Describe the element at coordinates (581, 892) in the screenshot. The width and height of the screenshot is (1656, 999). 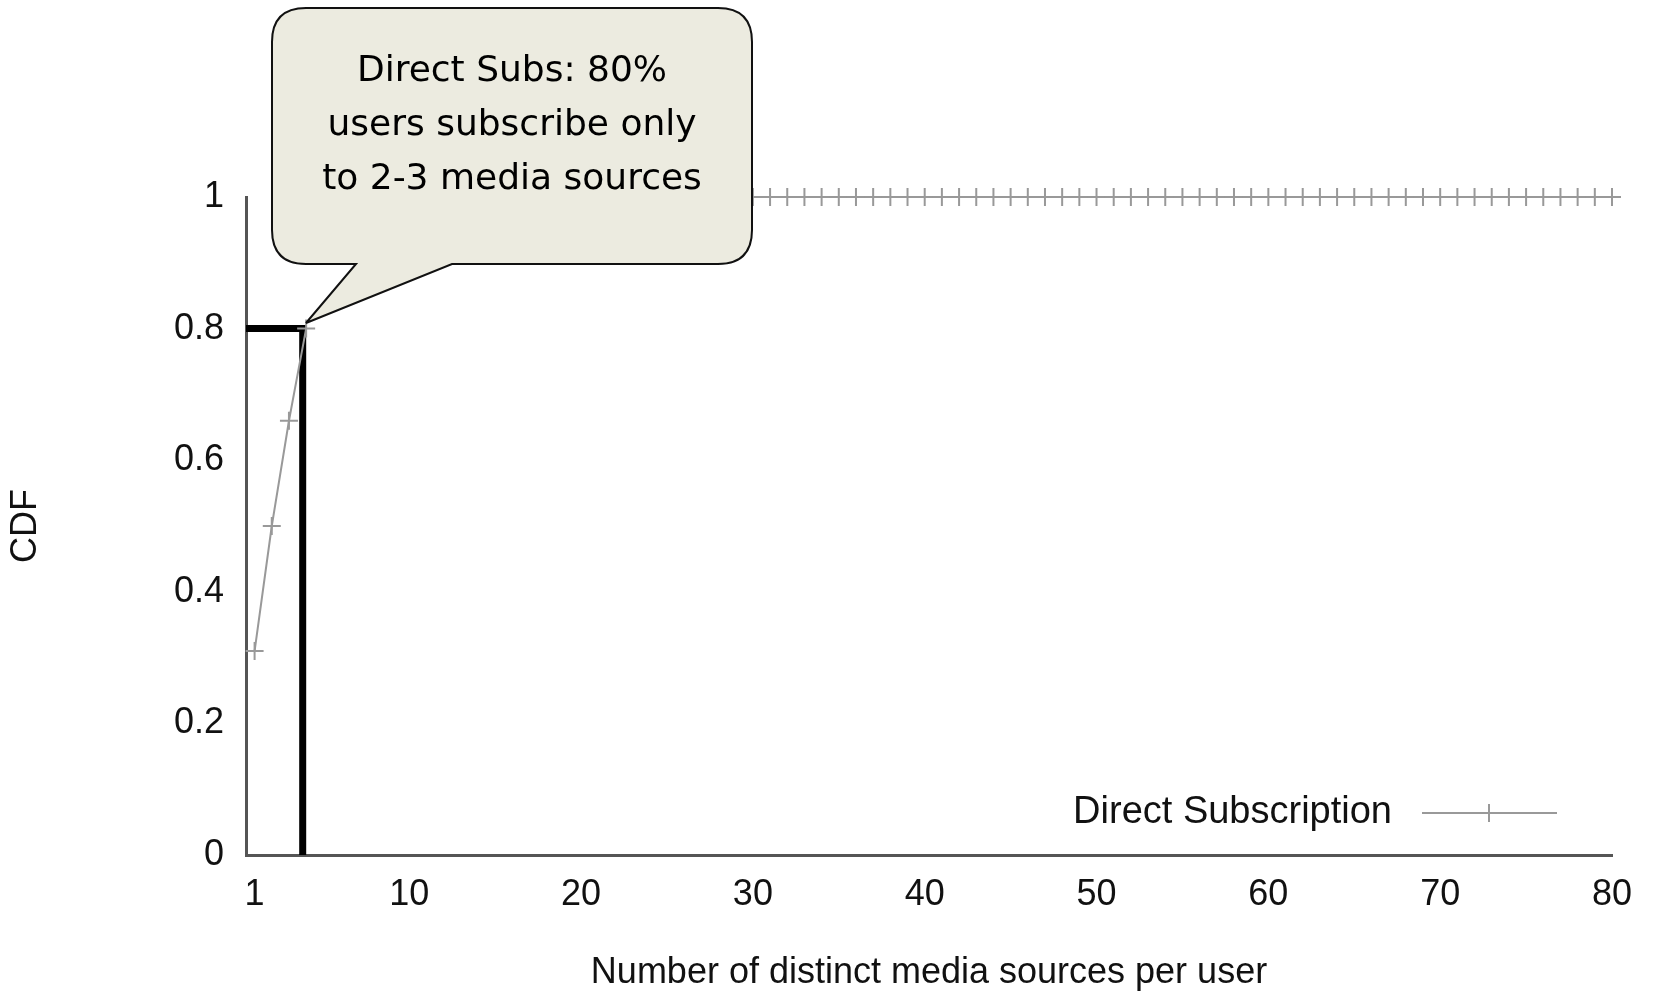
I see `x-tick-label: 20` at that location.